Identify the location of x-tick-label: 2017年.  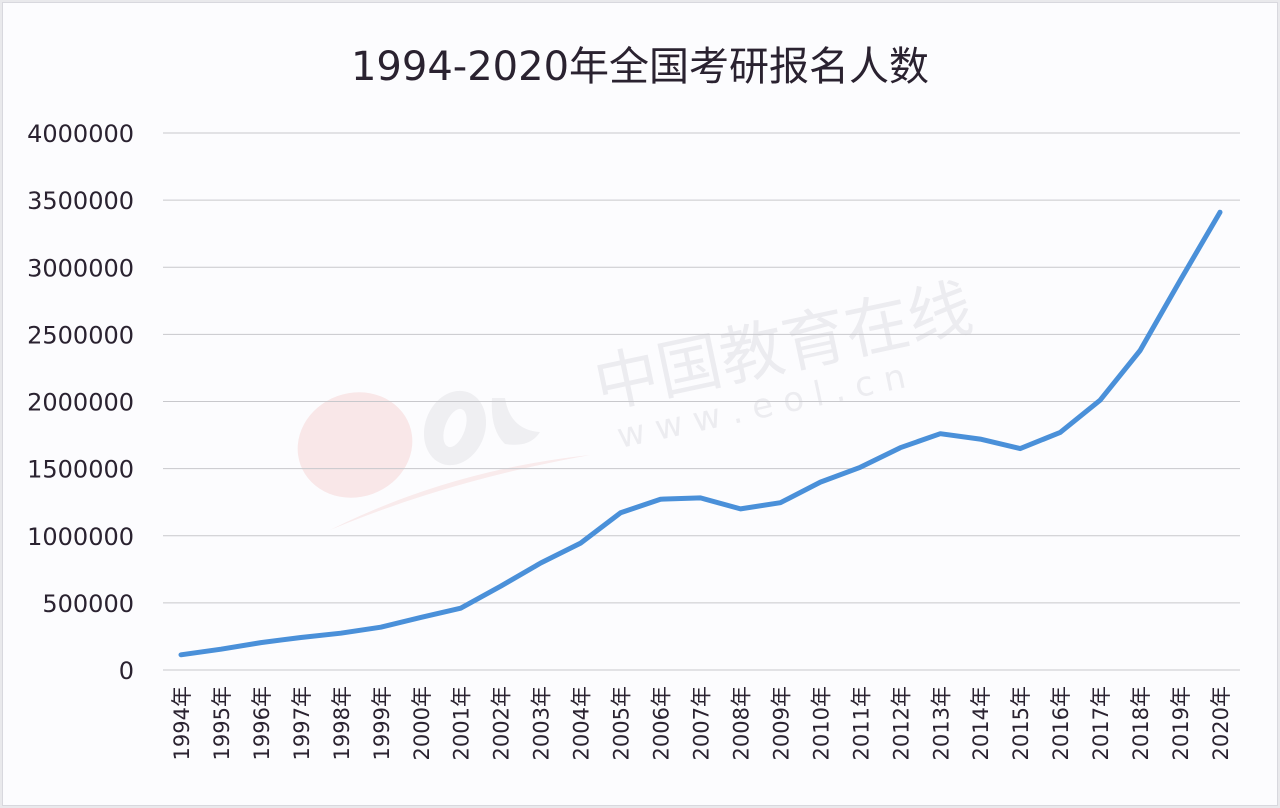
(1101, 723).